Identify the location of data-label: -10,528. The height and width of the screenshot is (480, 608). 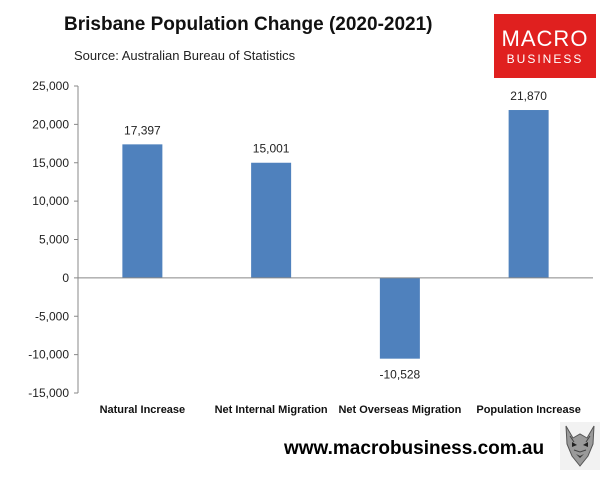
(400, 375).